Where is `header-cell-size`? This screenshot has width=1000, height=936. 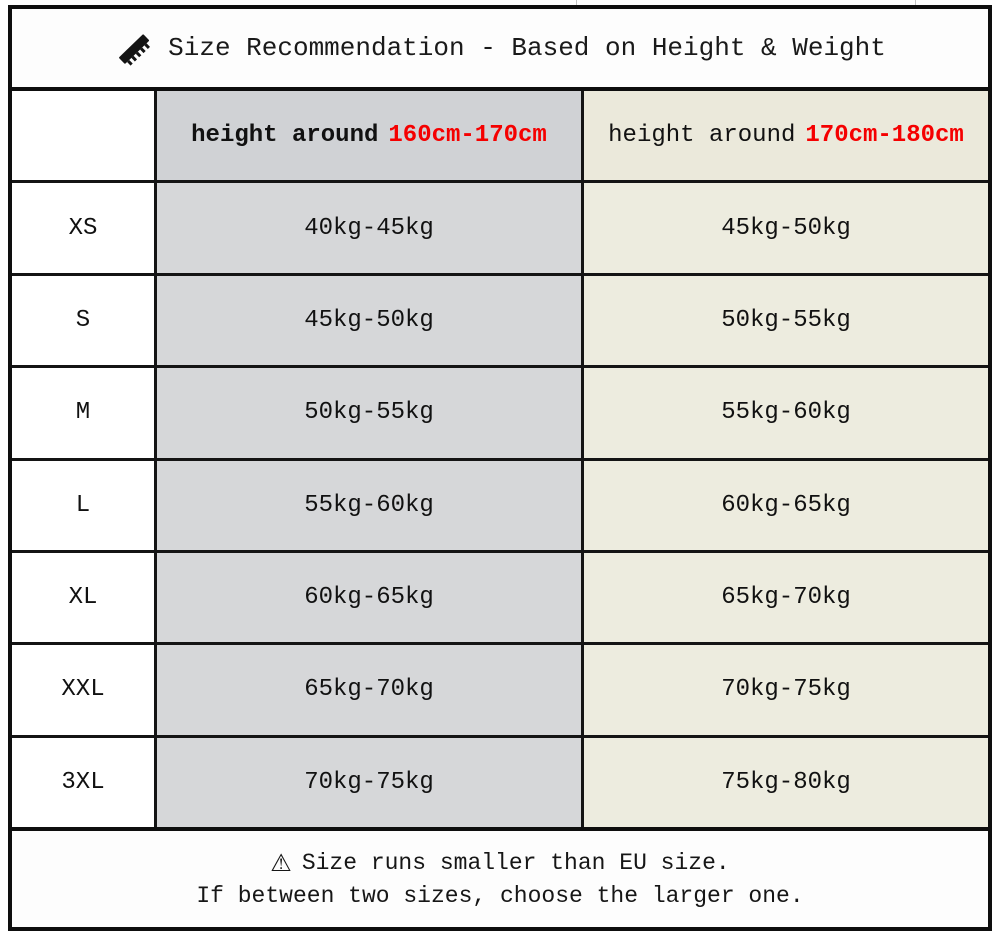
header-cell-size is located at coordinates (83, 136).